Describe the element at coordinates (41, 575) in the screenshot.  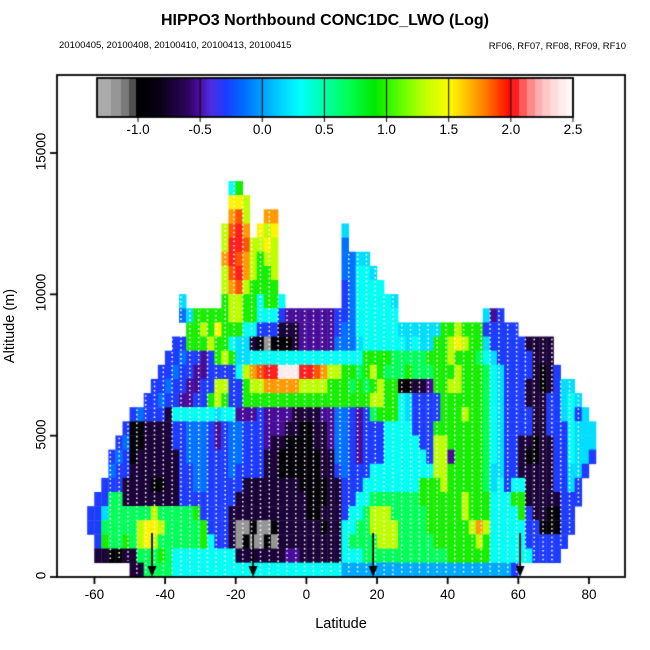
I see `y-tick-label: 0` at that location.